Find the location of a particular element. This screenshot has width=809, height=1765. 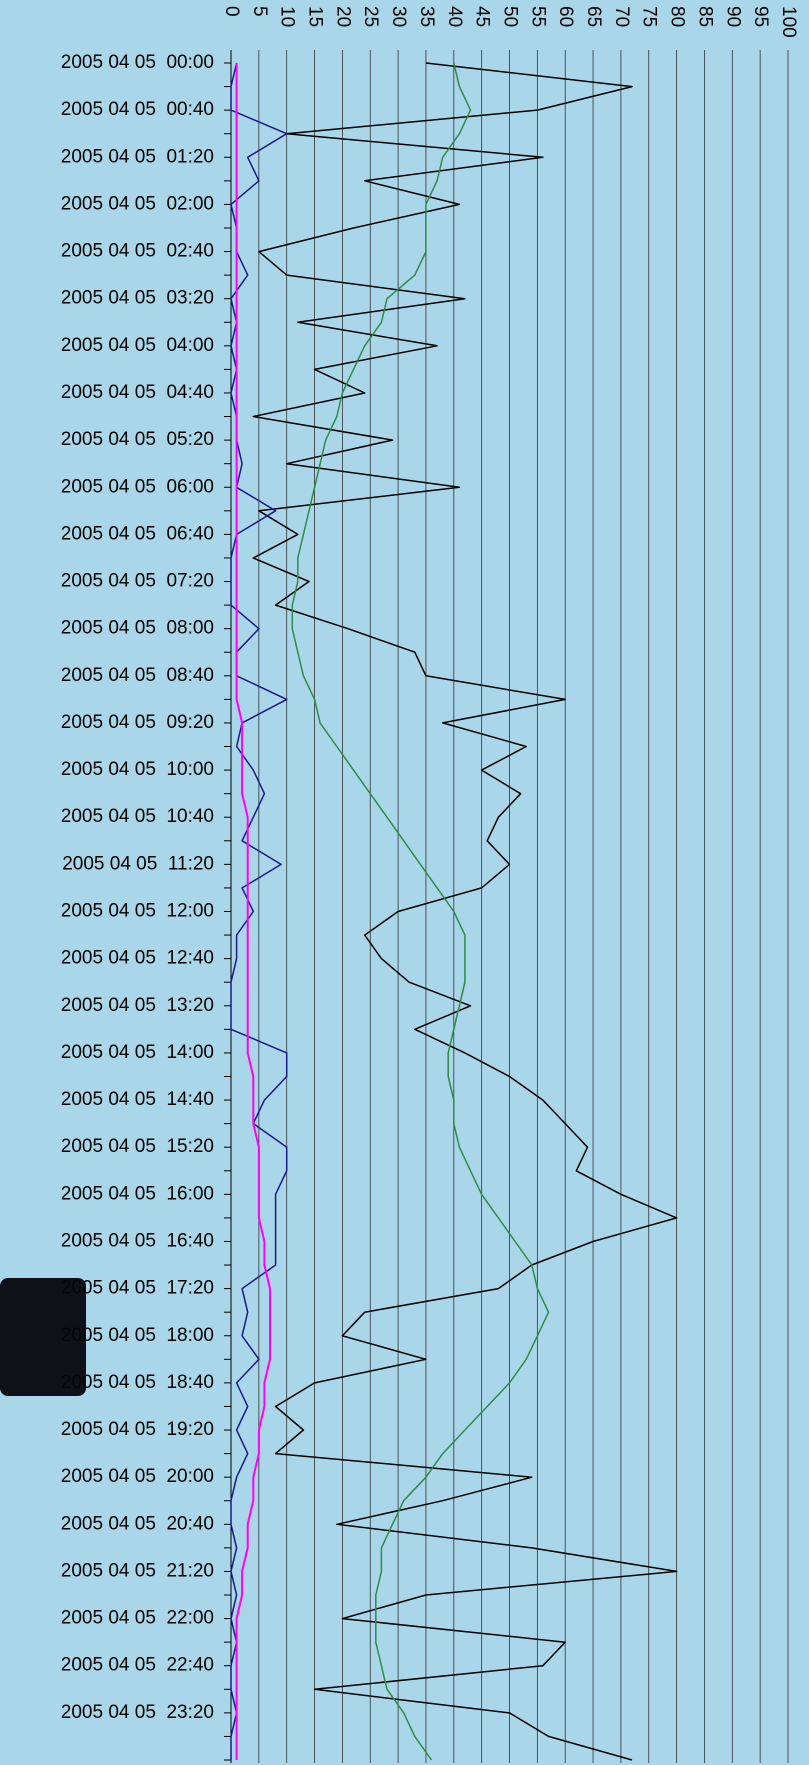

value-tick-label: 100 is located at coordinates (788, 22).